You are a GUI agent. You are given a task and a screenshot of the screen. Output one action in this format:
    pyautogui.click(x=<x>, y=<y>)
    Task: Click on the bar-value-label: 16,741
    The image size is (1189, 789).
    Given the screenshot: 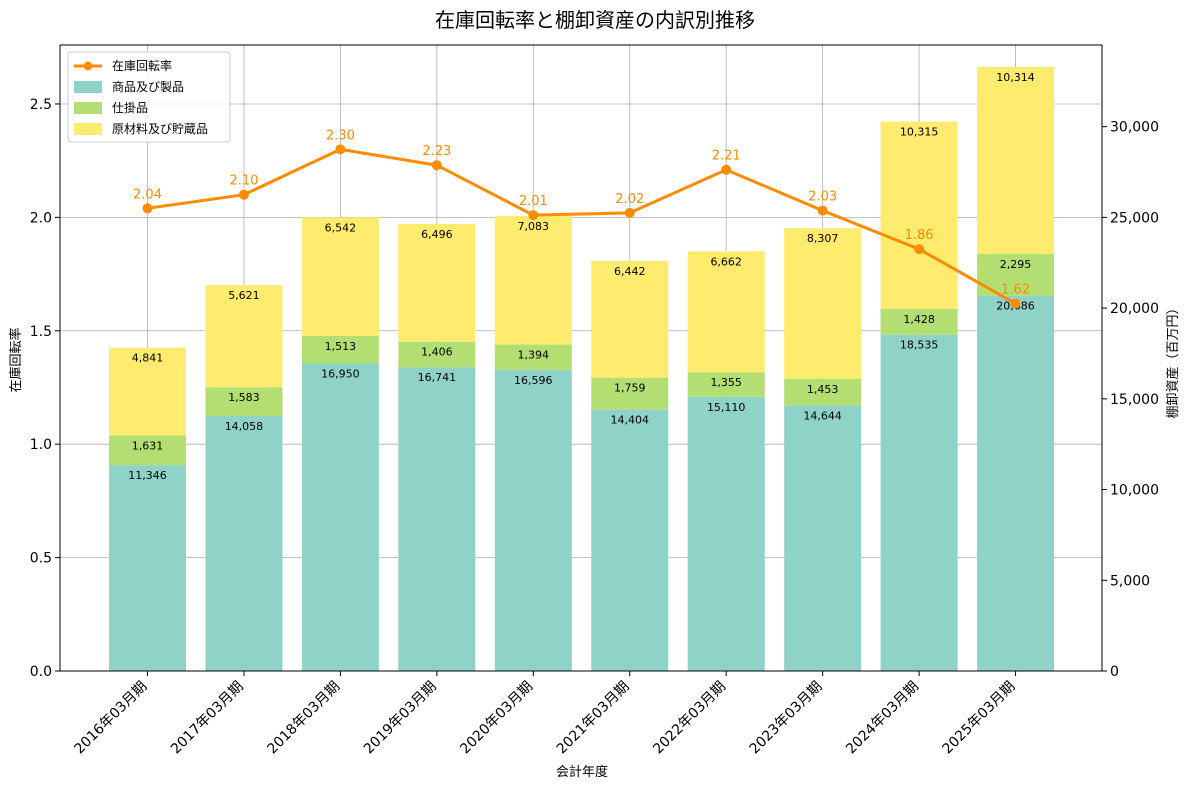 What is the action you would take?
    pyautogui.click(x=437, y=377)
    